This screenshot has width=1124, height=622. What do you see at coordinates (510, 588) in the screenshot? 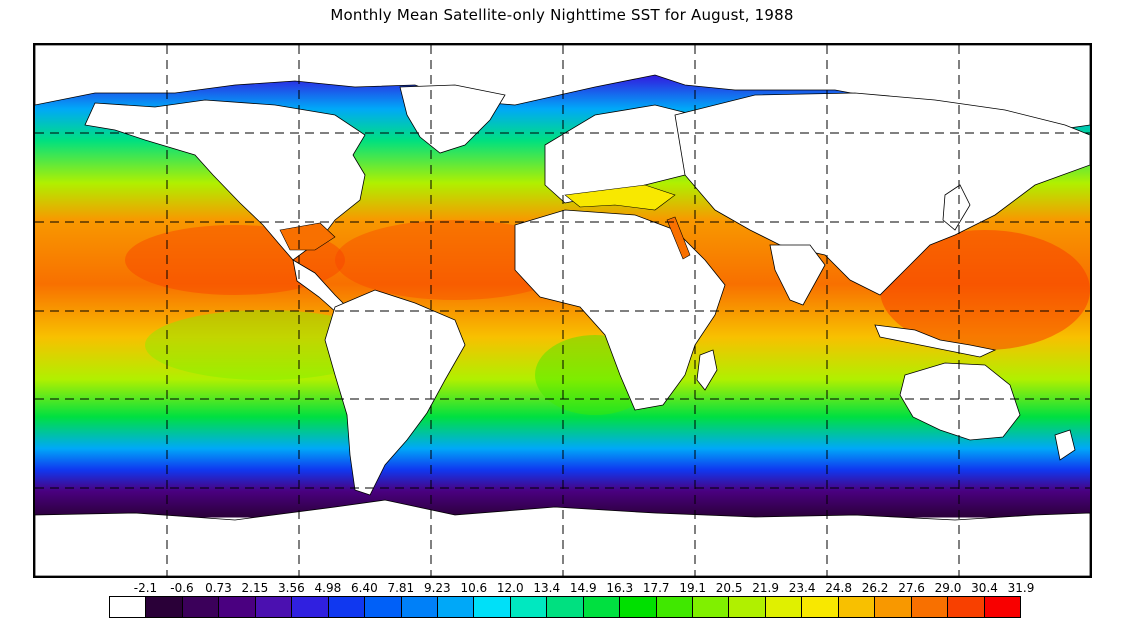
I see `colorbar-tick-label: 12.0` at bounding box center [510, 588].